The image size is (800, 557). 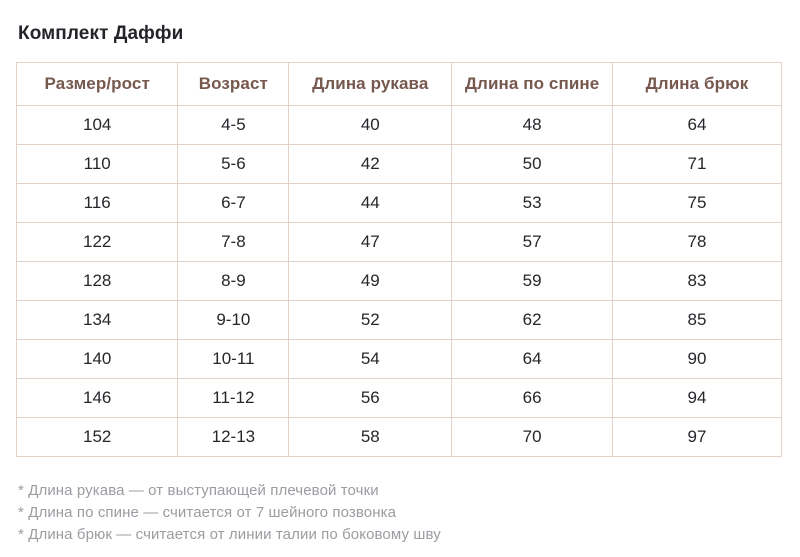 I want to click on table-cell: 54, so click(x=370, y=359).